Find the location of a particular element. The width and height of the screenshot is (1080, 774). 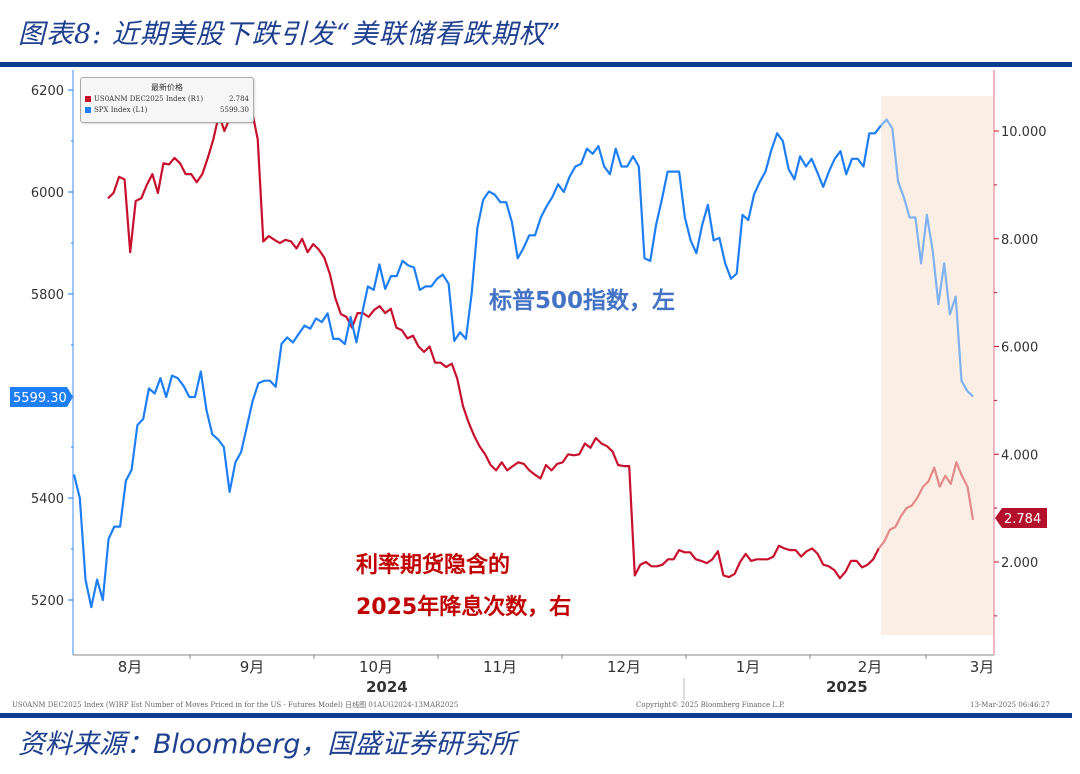

legend-item-spx: SPX Index (L1) 5599.30 is located at coordinates (167, 109).